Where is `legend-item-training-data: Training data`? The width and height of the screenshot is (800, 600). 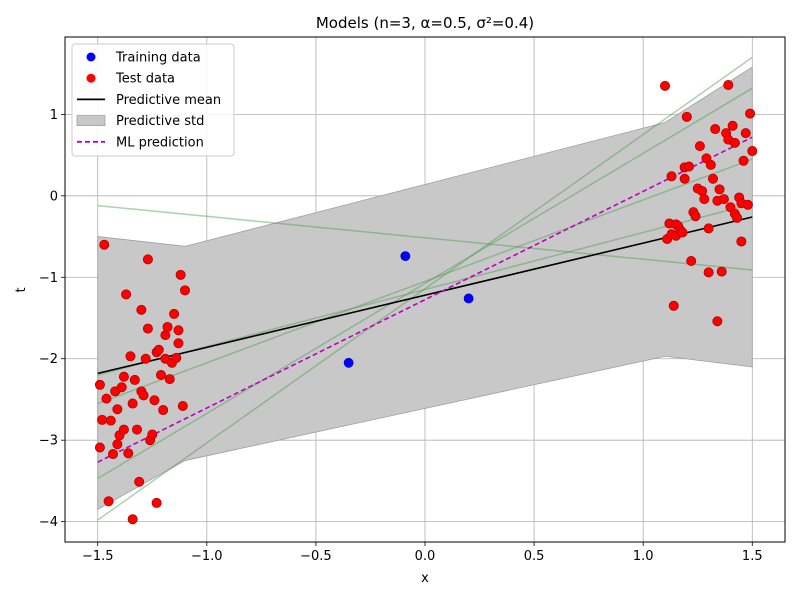
legend-item-training-data: Training data is located at coordinates (143, 58).